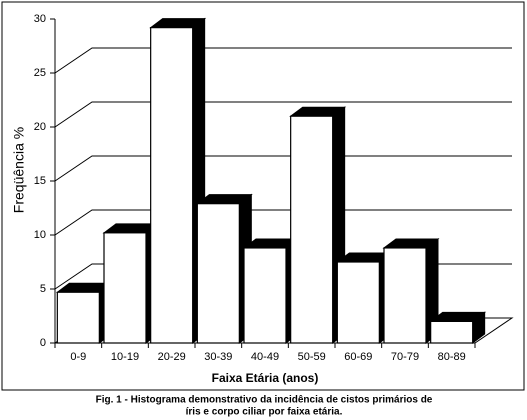 The width and height of the screenshot is (527, 420). What do you see at coordinates (40, 181) in the screenshot?
I see `y-tick-label: 15` at bounding box center [40, 181].